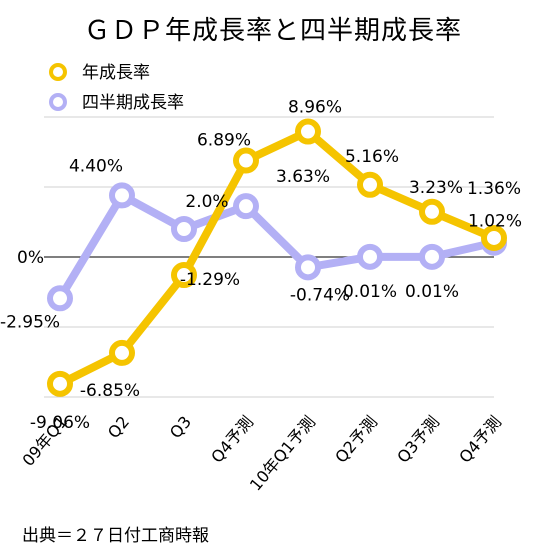 The image size is (546, 555). What do you see at coordinates (115, 536) in the screenshot?
I see `source-note: 出典＝２７日付工商時報` at bounding box center [115, 536].